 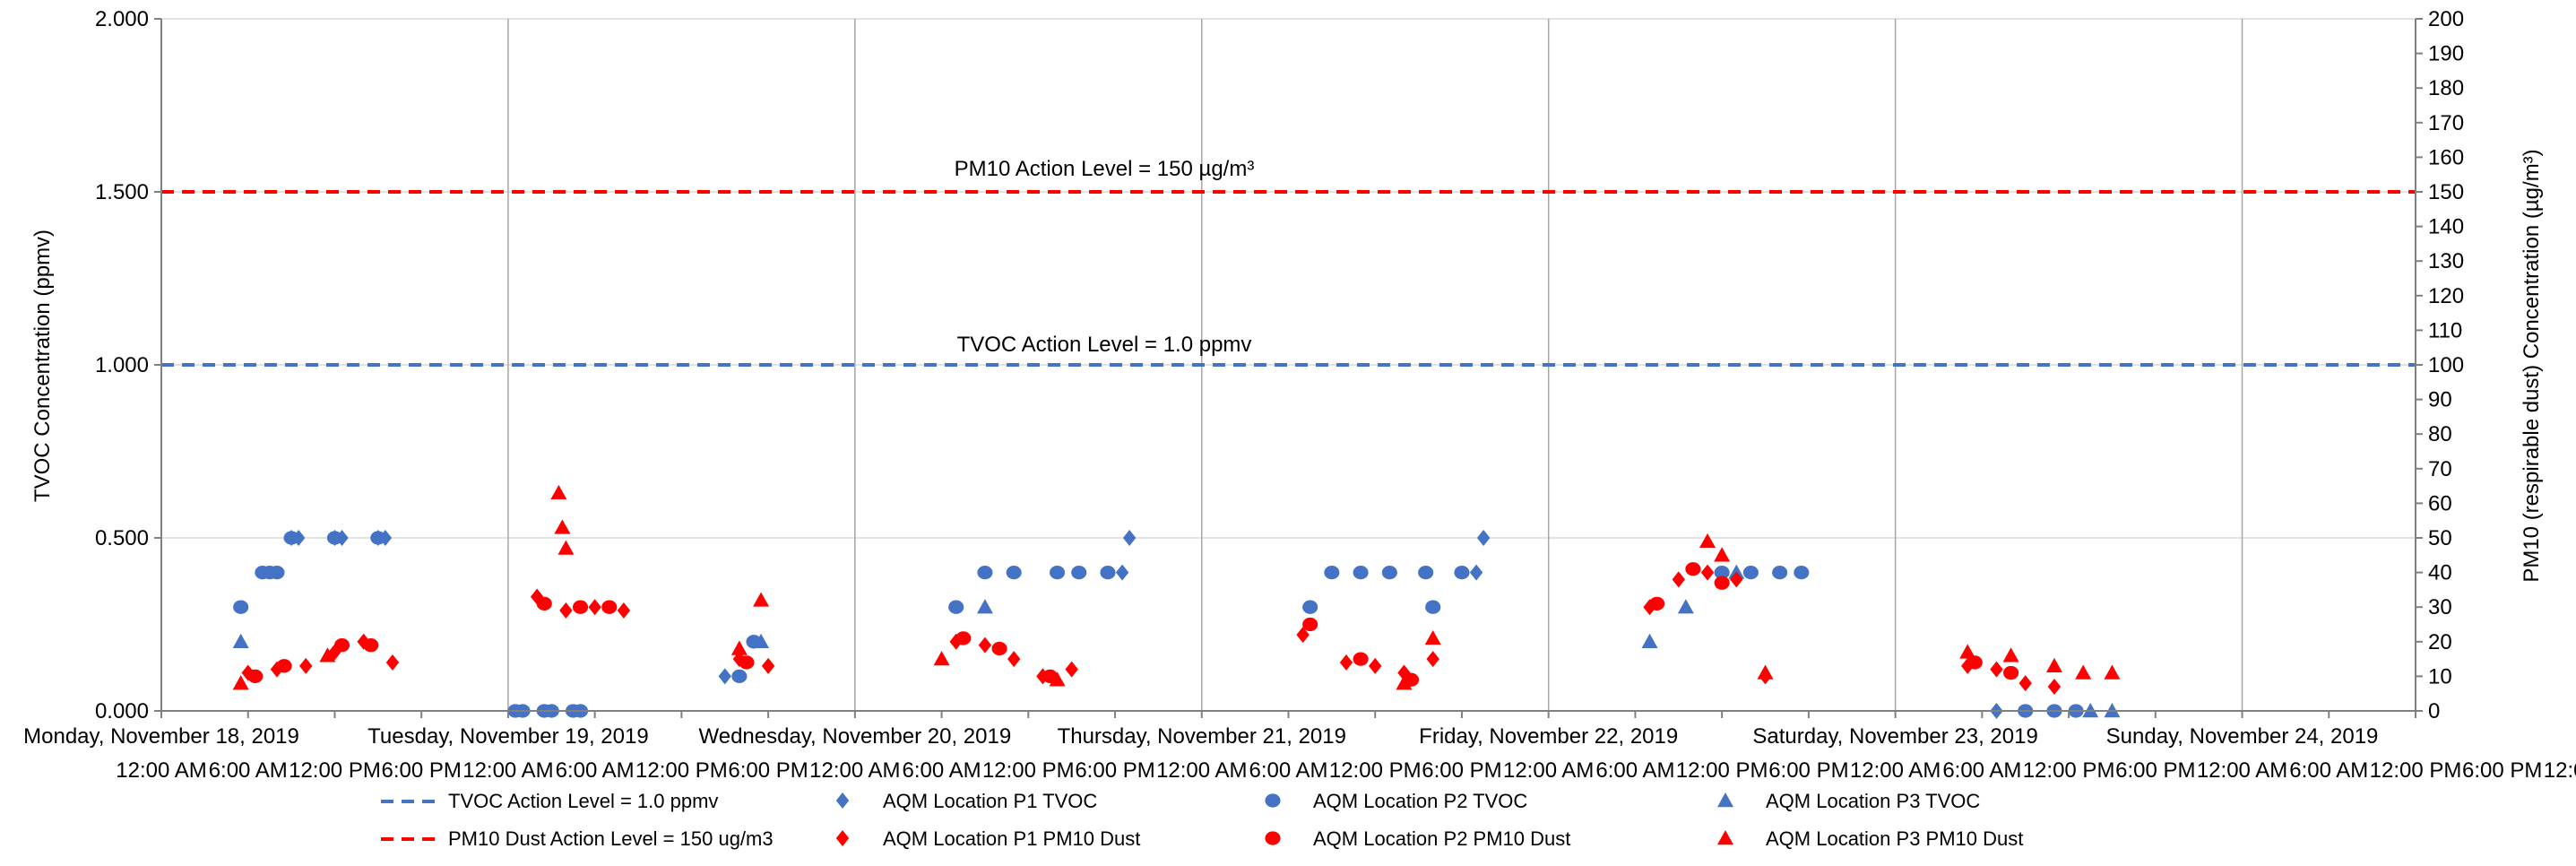 What do you see at coordinates (2440, 400) in the screenshot?
I see `y-right-tick-label: 90` at bounding box center [2440, 400].